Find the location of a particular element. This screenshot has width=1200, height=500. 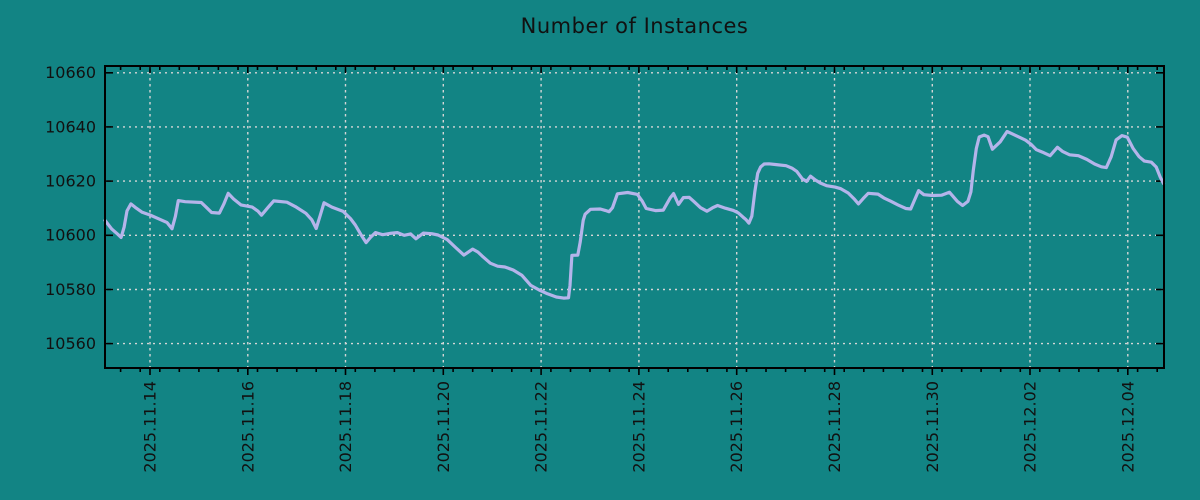

y-tick-label: 10560 is located at coordinates (70, 343).